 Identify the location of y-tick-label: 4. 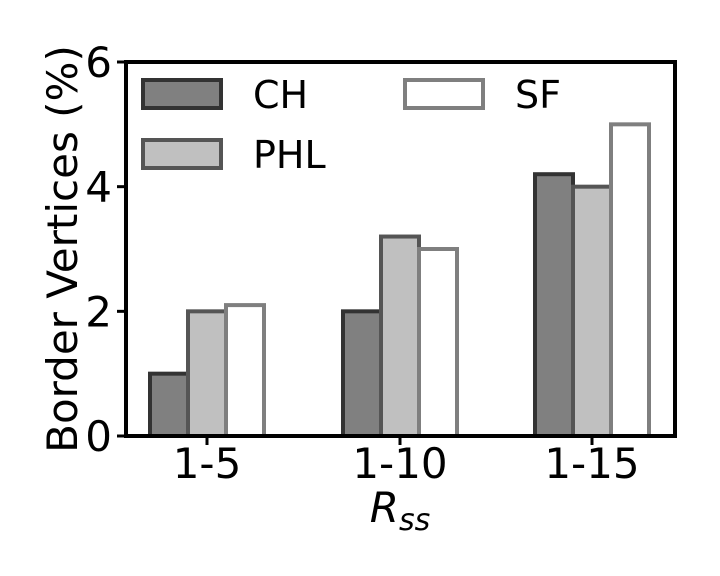
(98, 187).